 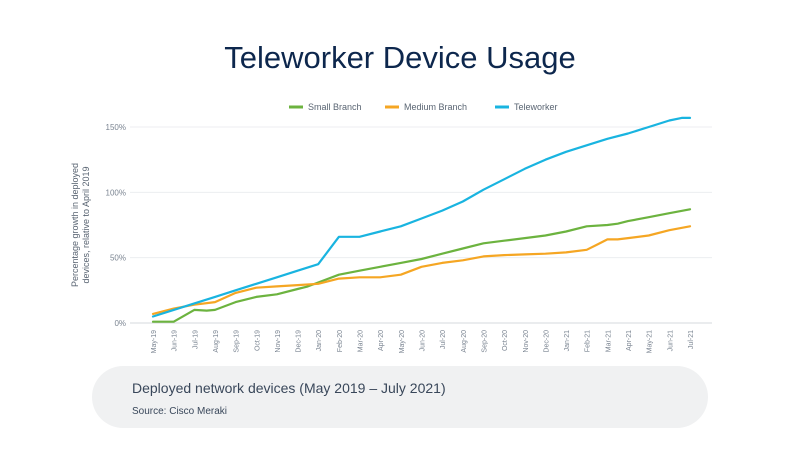 What do you see at coordinates (670, 341) in the screenshot?
I see `x-tick-label: Jun-21` at bounding box center [670, 341].